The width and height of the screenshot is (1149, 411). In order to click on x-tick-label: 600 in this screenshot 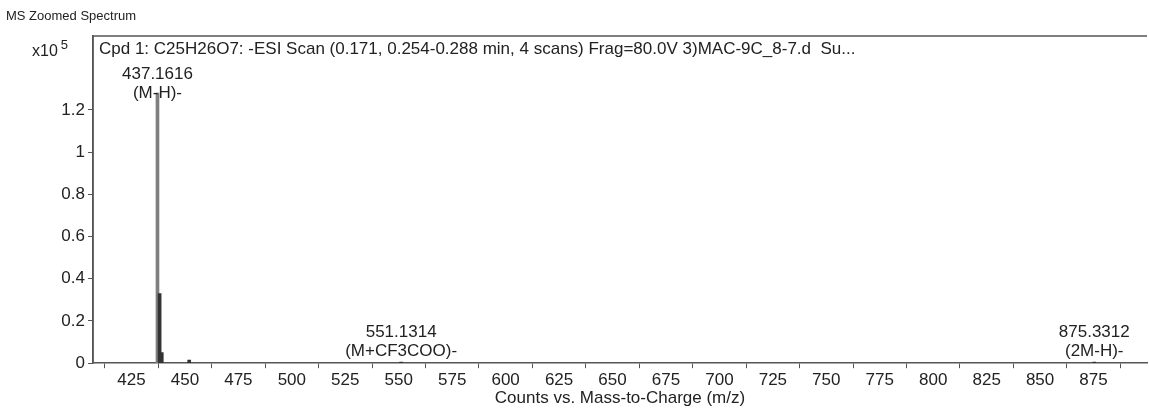, I will do `click(505, 380)`.